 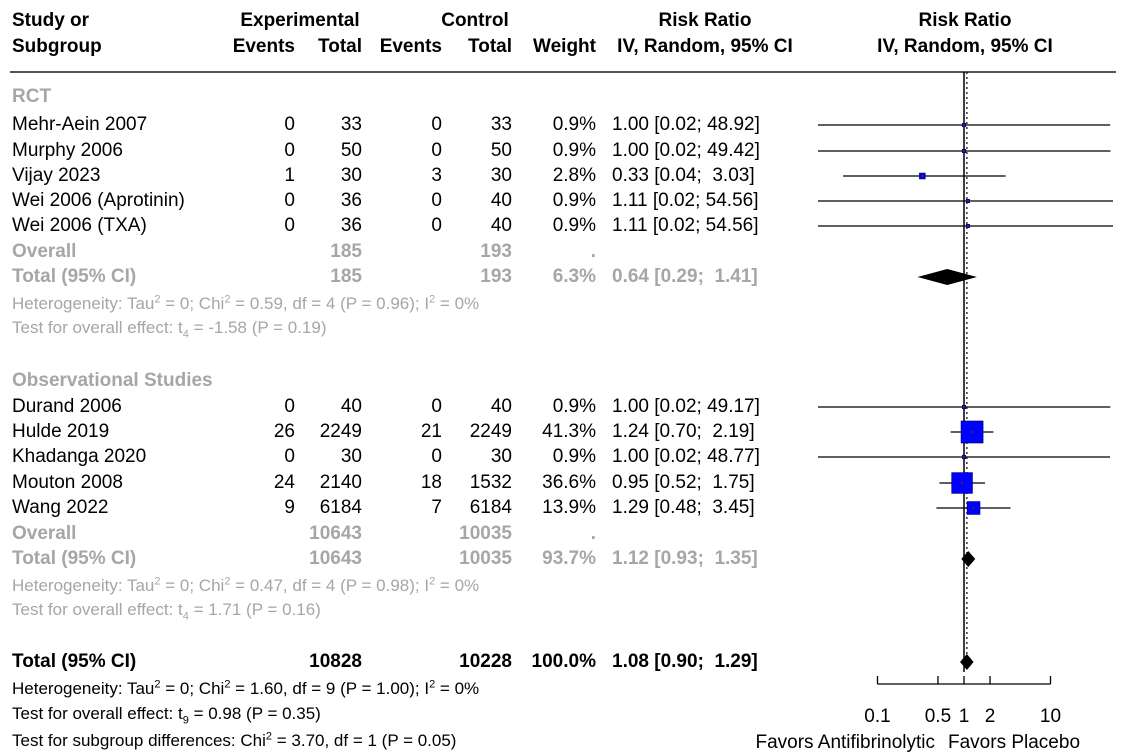 I want to click on grand-total-weight: 100.0%, so click(x=563, y=661).